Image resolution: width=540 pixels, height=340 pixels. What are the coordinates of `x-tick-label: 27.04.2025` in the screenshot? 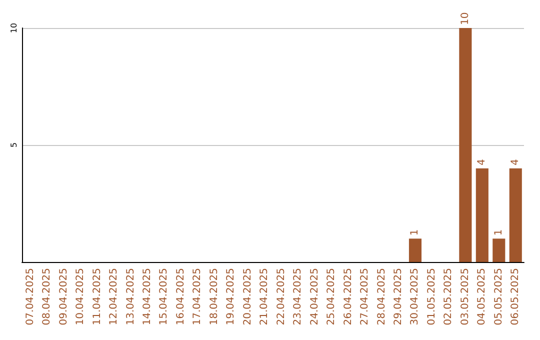 It's located at (365, 297).